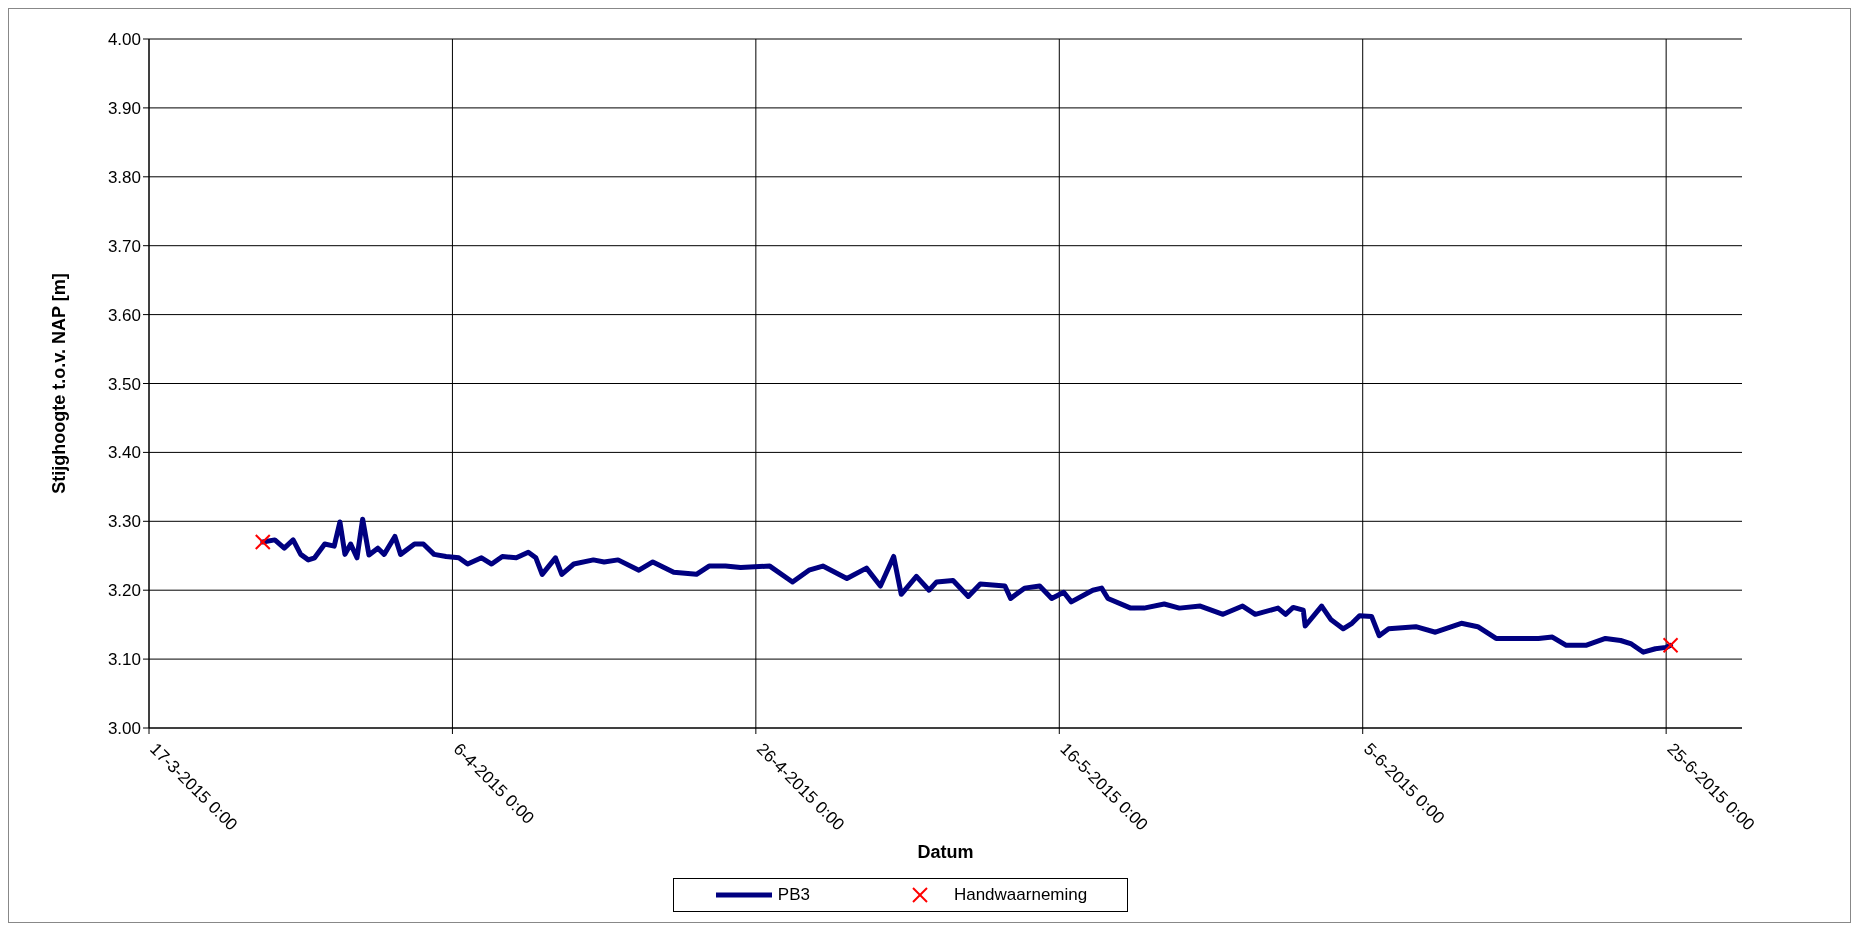 The image size is (1859, 931). What do you see at coordinates (124, 522) in the screenshot?
I see `y-tick-label: 3.30` at bounding box center [124, 522].